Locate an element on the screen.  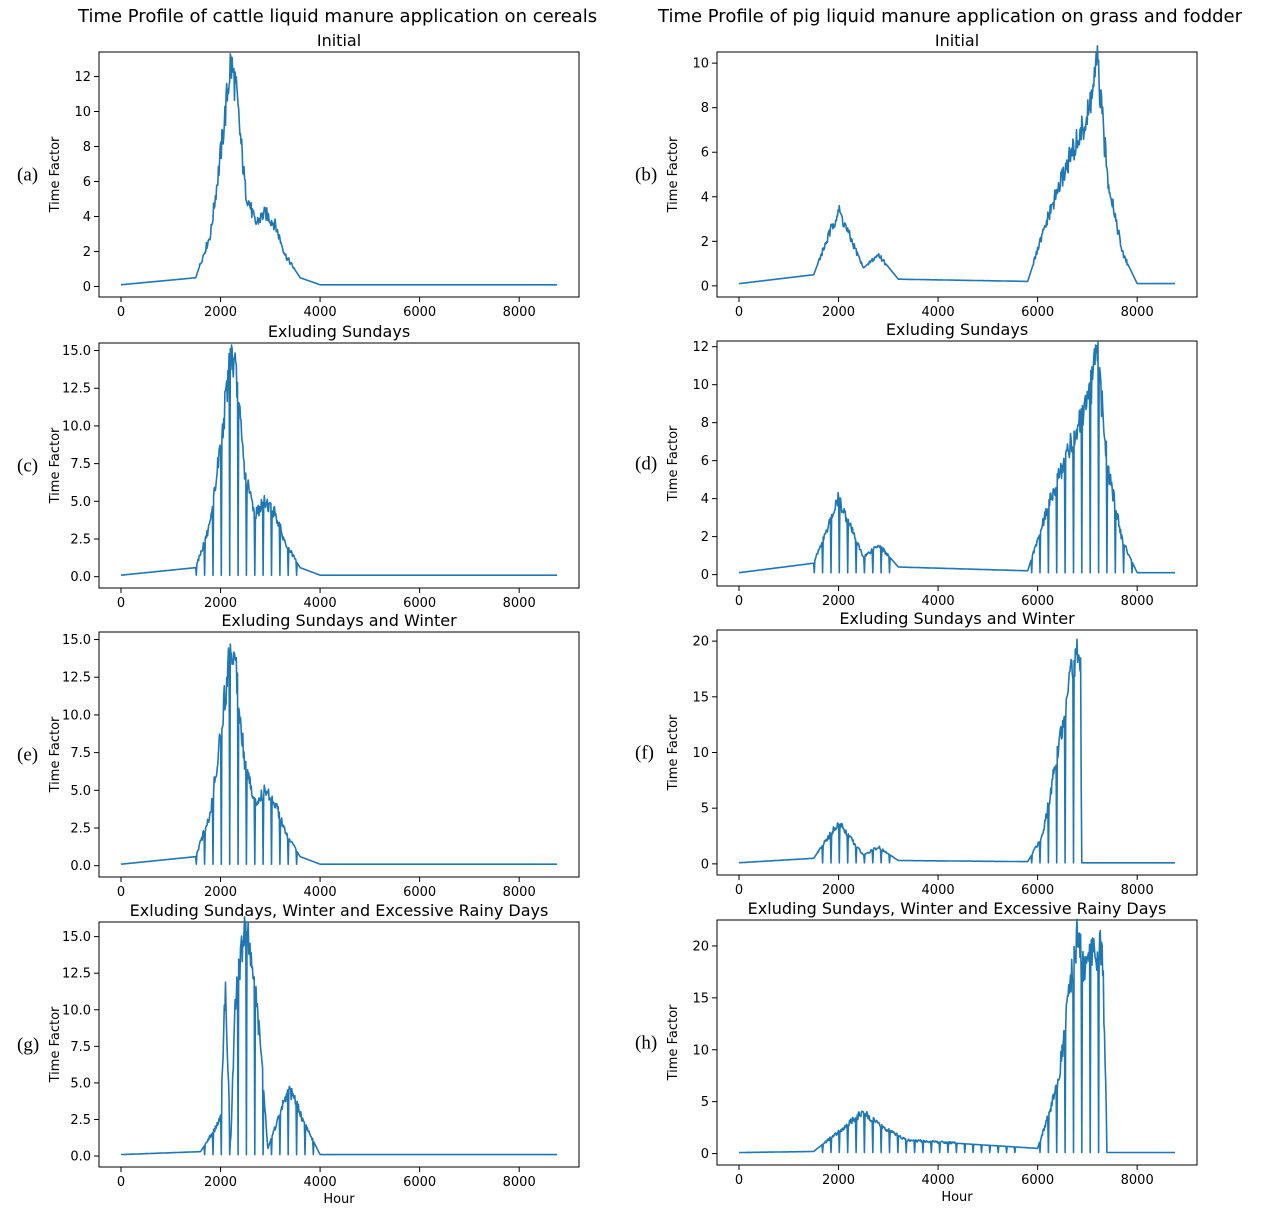
panel-label: (g) is located at coordinates (28, 1045).